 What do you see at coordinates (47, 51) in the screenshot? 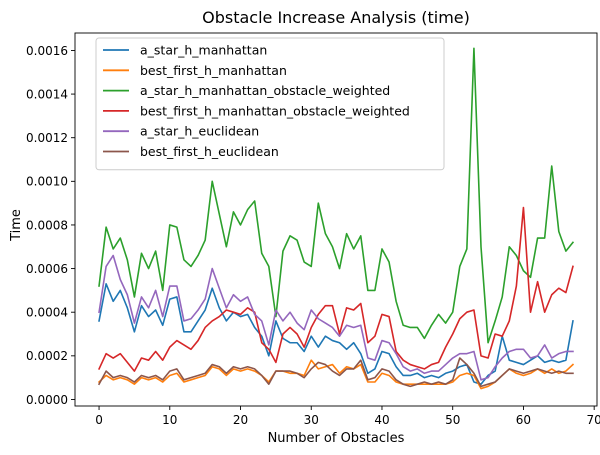
I see `y-tick-label: 0.0016` at bounding box center [47, 51].